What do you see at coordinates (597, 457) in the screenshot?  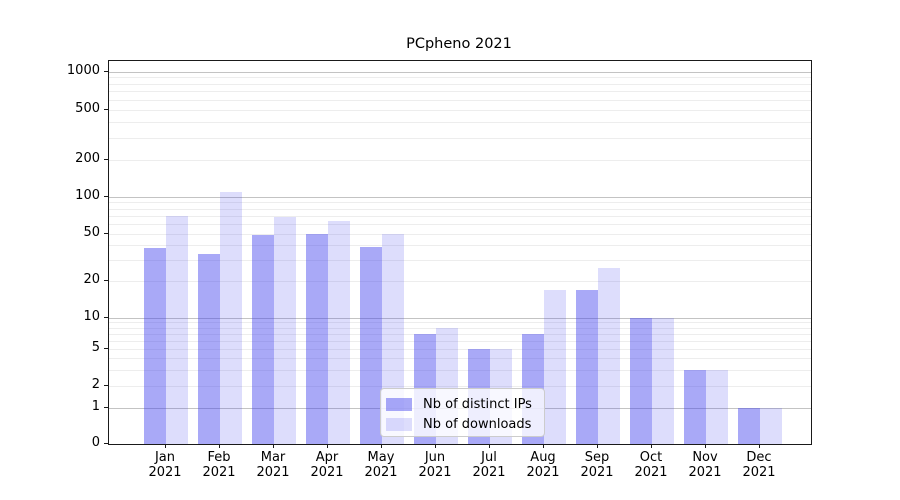 I see `x-tick-month: Sep` at bounding box center [597, 457].